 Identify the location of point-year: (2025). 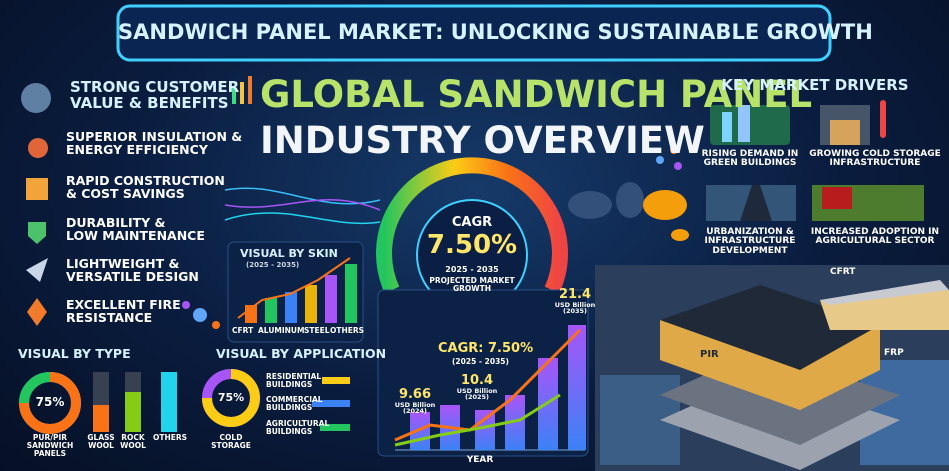
(477, 397).